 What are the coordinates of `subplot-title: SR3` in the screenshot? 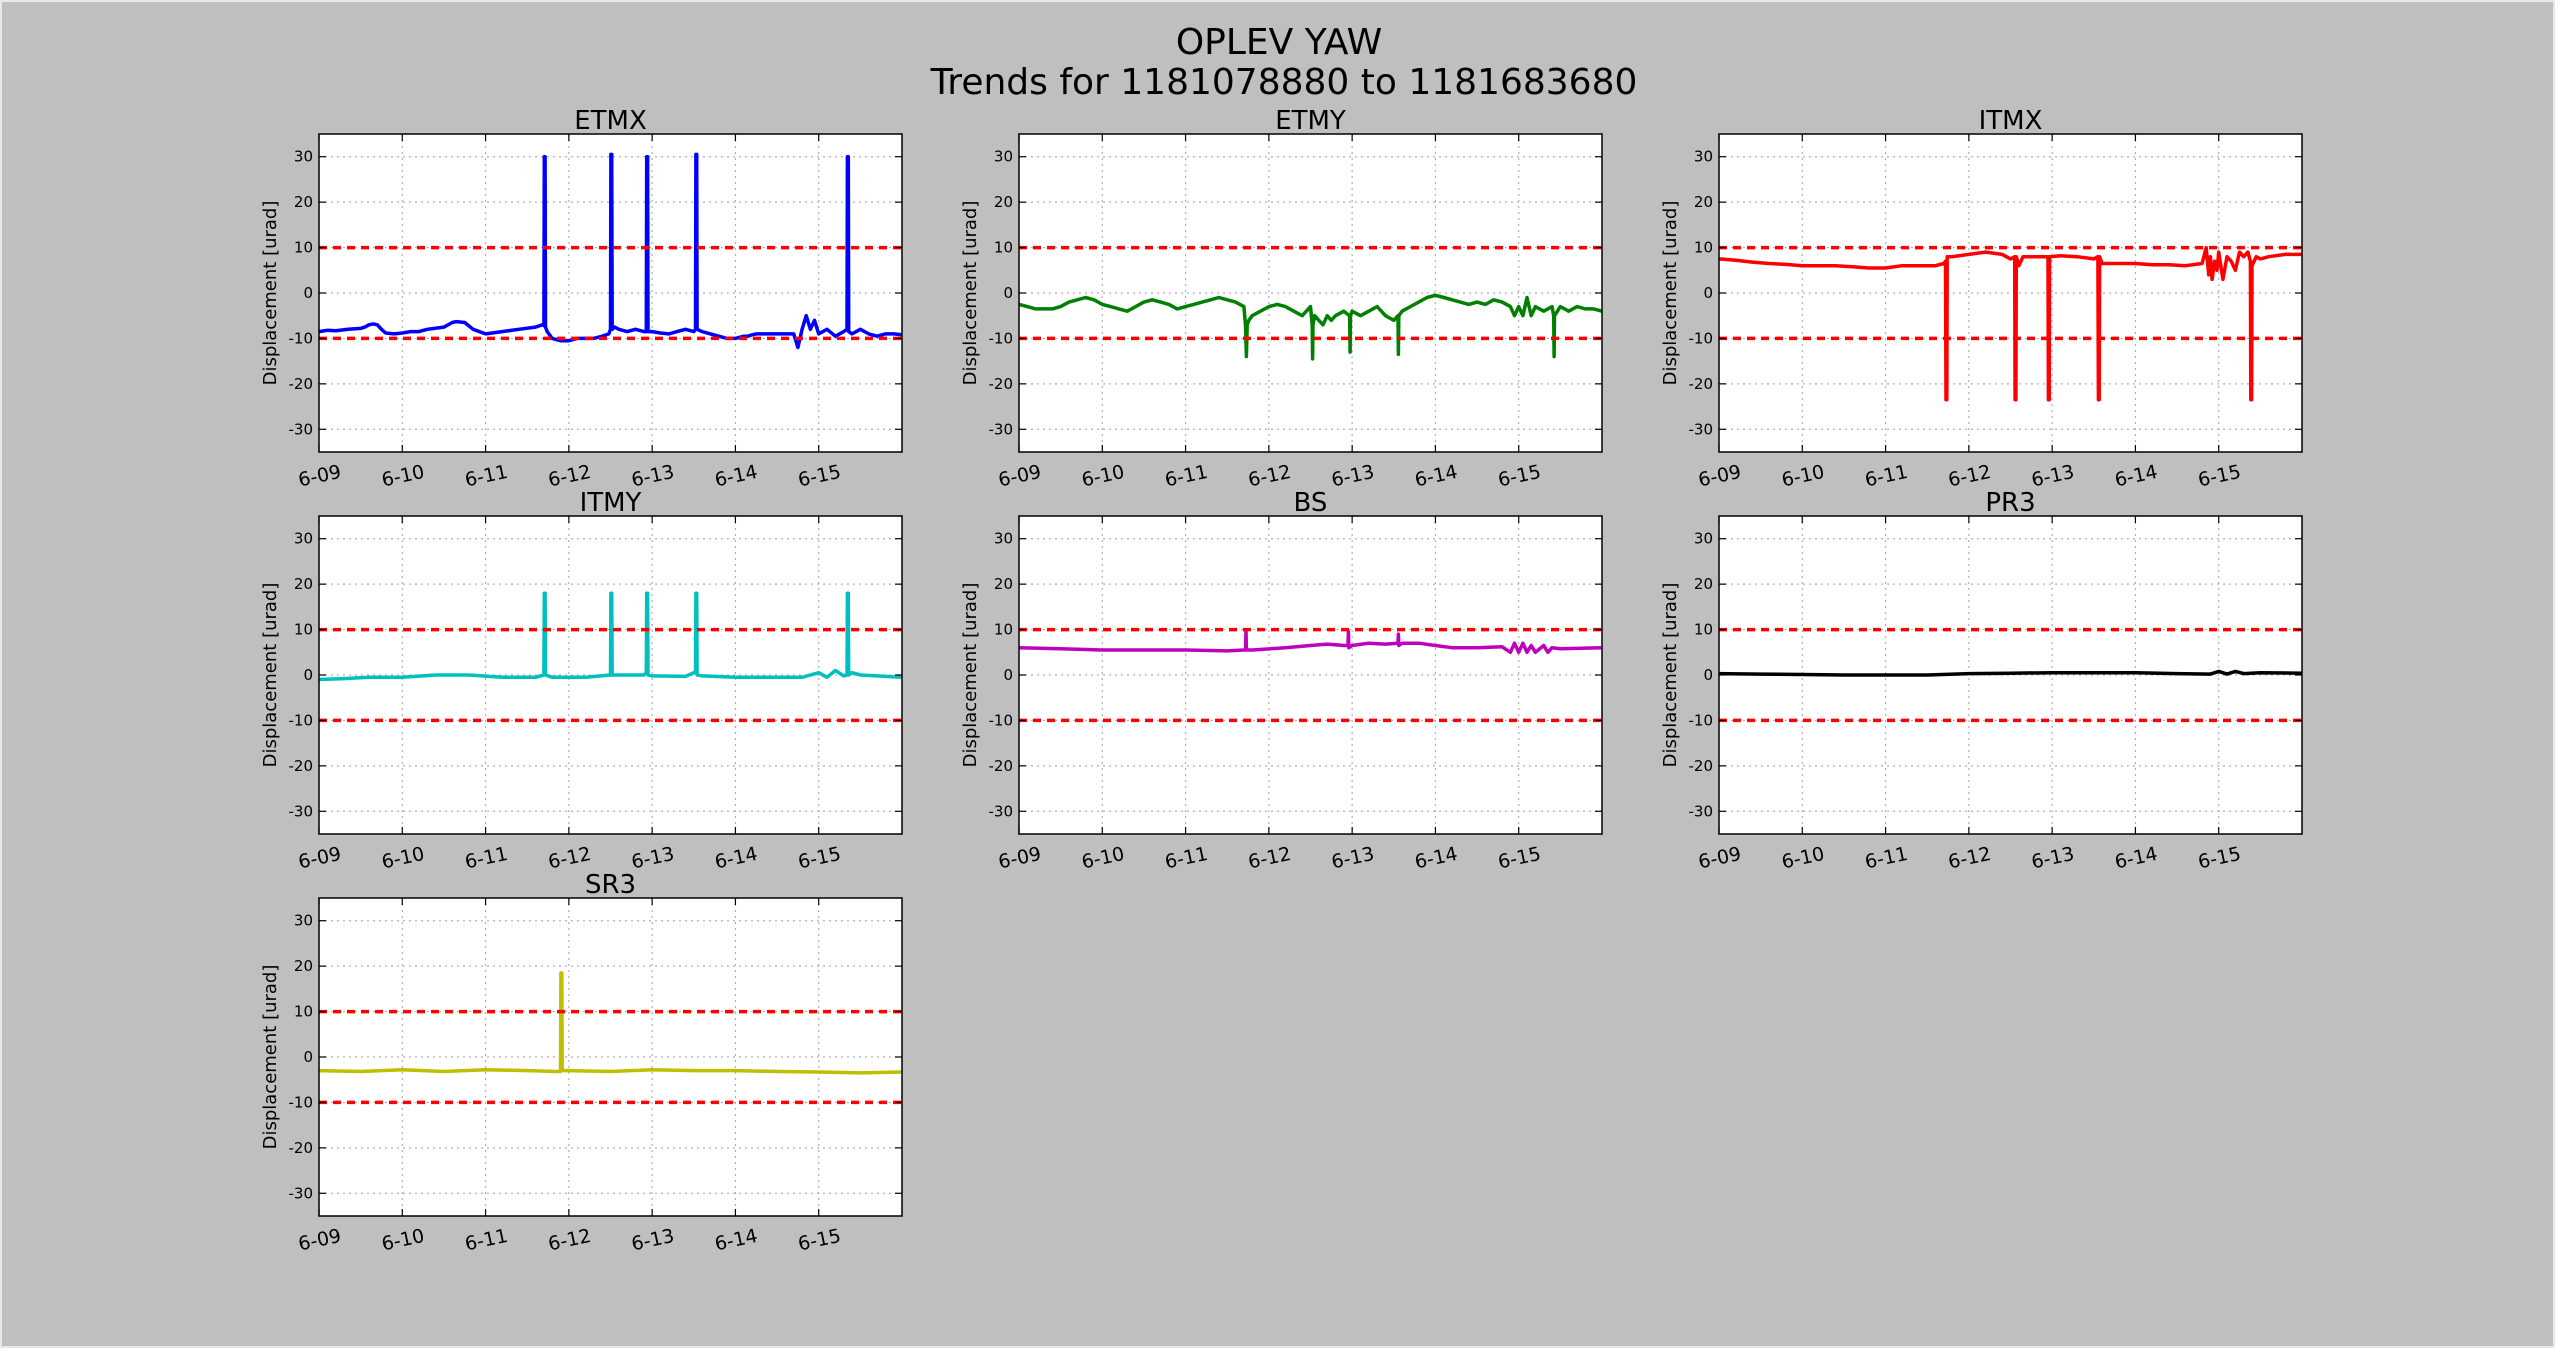 It's located at (610, 885).